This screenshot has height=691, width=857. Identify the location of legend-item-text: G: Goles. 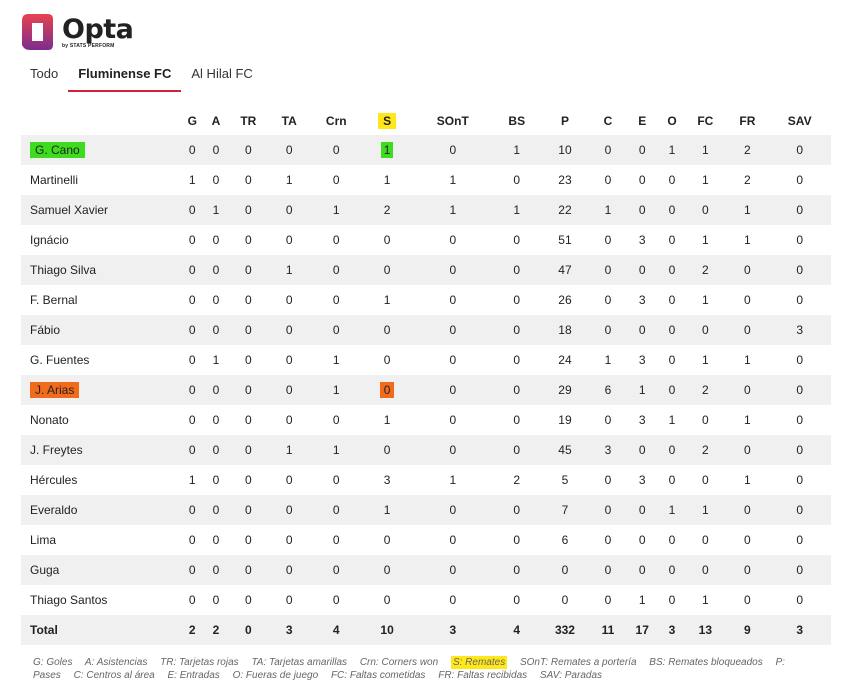
(53, 662).